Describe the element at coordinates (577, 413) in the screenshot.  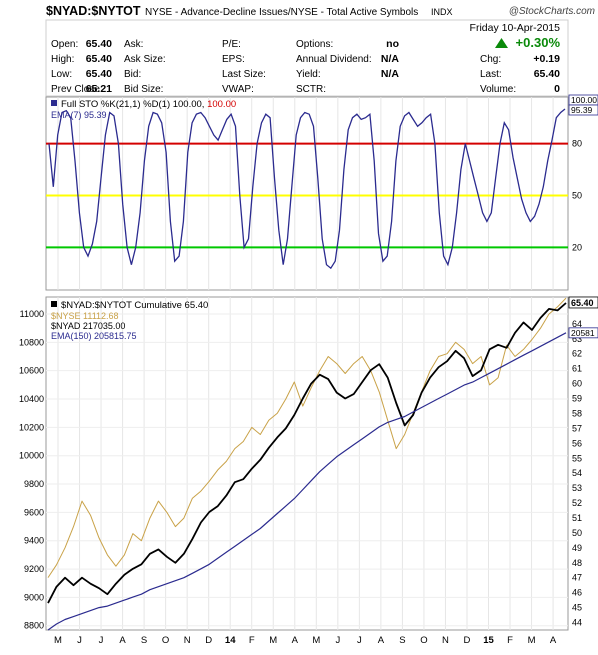
I see `right-y-tick: 58` at that location.